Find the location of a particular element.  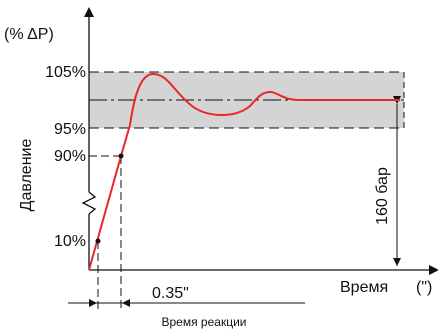

pressure-span-label: 160 бар is located at coordinates (382, 196).